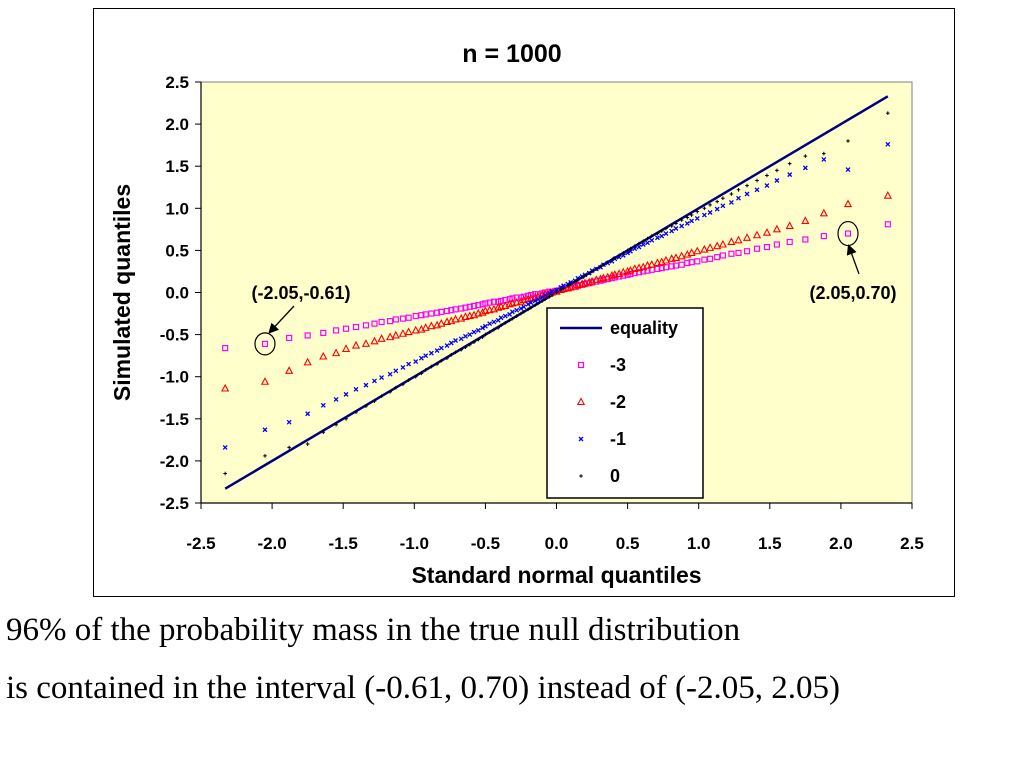 The image size is (1024, 768). What do you see at coordinates (628, 543) in the screenshot?
I see `x-tick-label: 0.5` at bounding box center [628, 543].